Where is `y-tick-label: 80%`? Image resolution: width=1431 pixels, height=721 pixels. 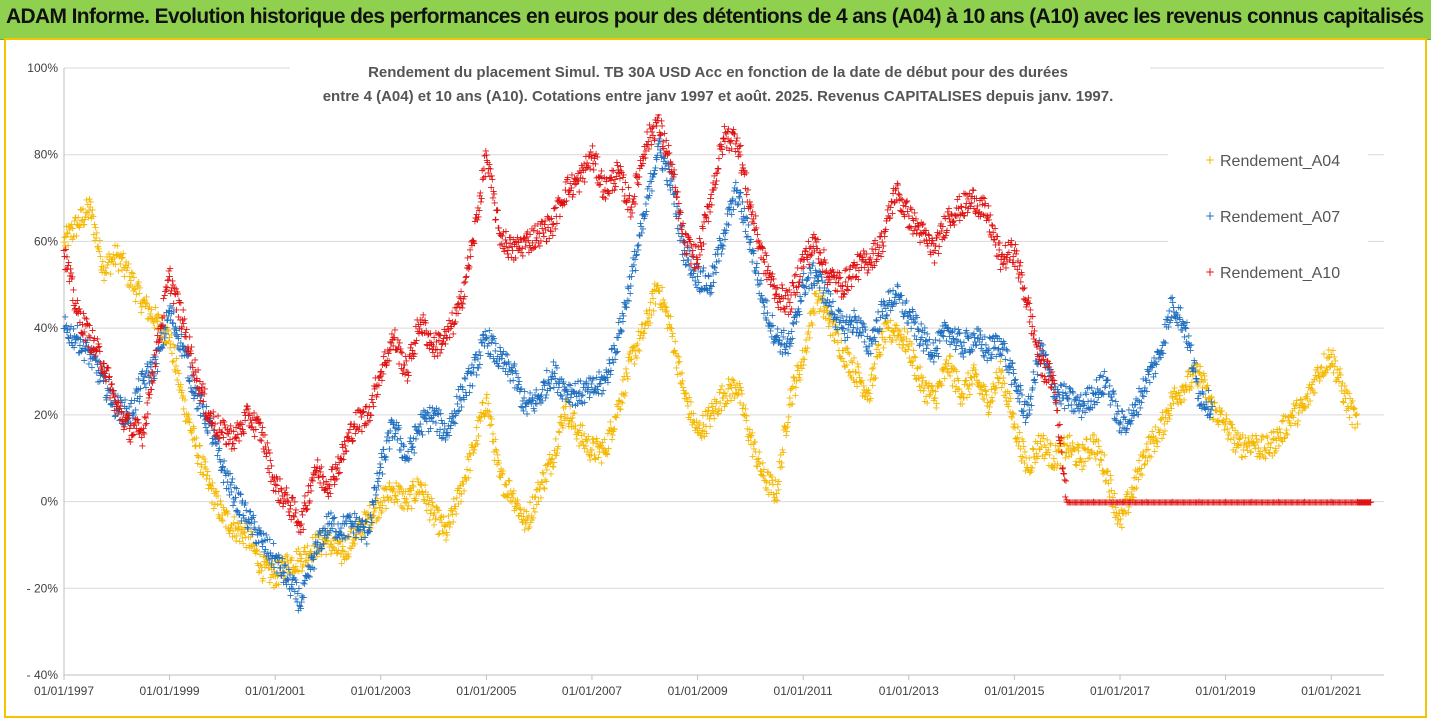 y-tick-label: 80% is located at coordinates (46, 155).